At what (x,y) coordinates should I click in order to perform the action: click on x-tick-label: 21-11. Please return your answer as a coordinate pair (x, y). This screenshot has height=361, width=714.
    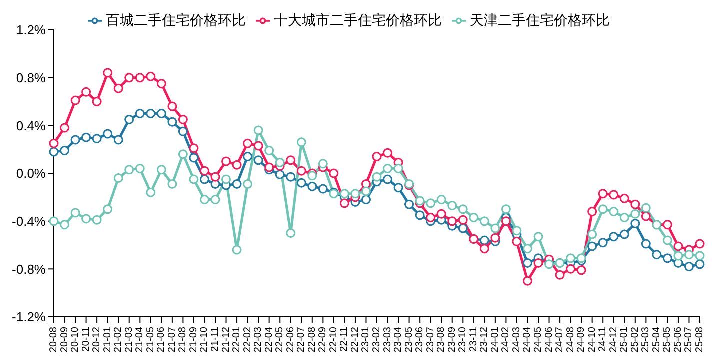
    Looking at the image, I should click on (215, 339).